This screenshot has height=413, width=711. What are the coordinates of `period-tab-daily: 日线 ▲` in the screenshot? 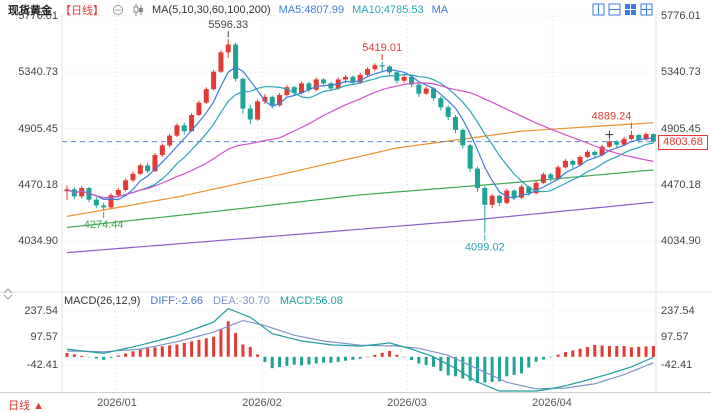 It's located at (26, 406).